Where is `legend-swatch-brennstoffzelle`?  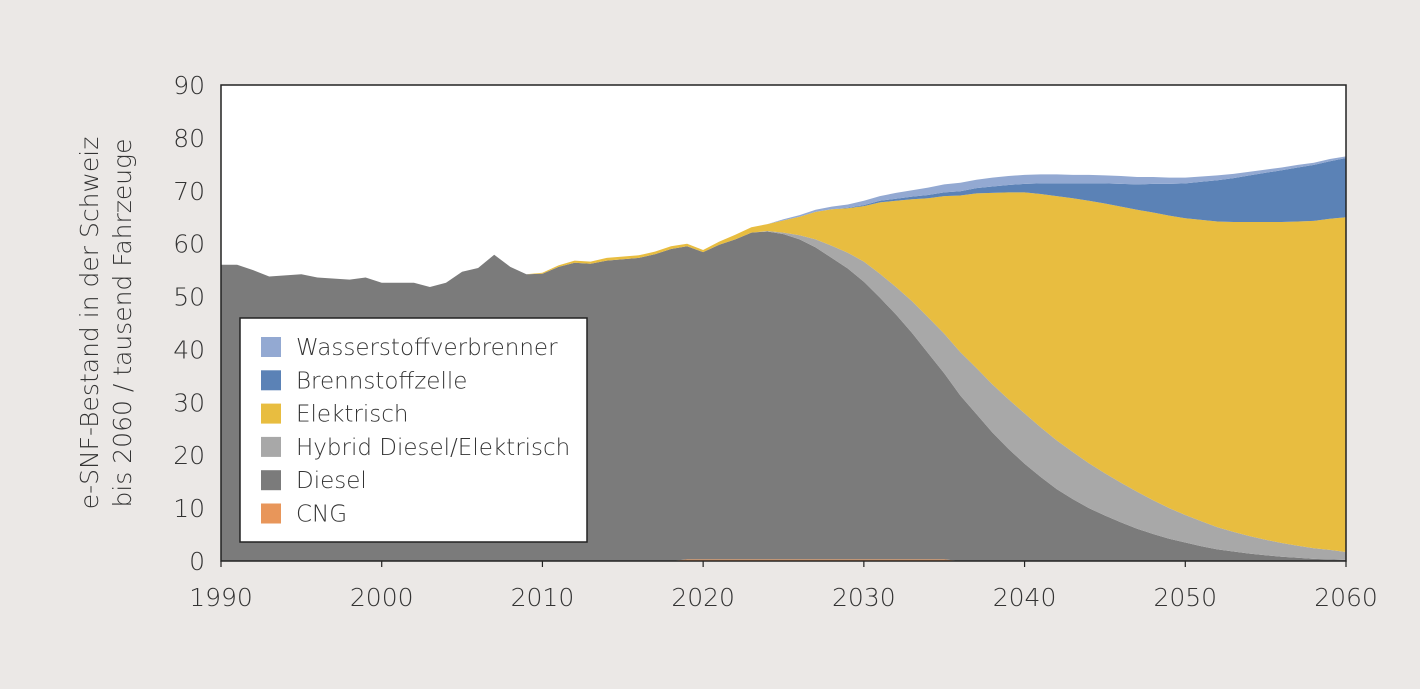 legend-swatch-brennstoffzelle is located at coordinates (271, 380).